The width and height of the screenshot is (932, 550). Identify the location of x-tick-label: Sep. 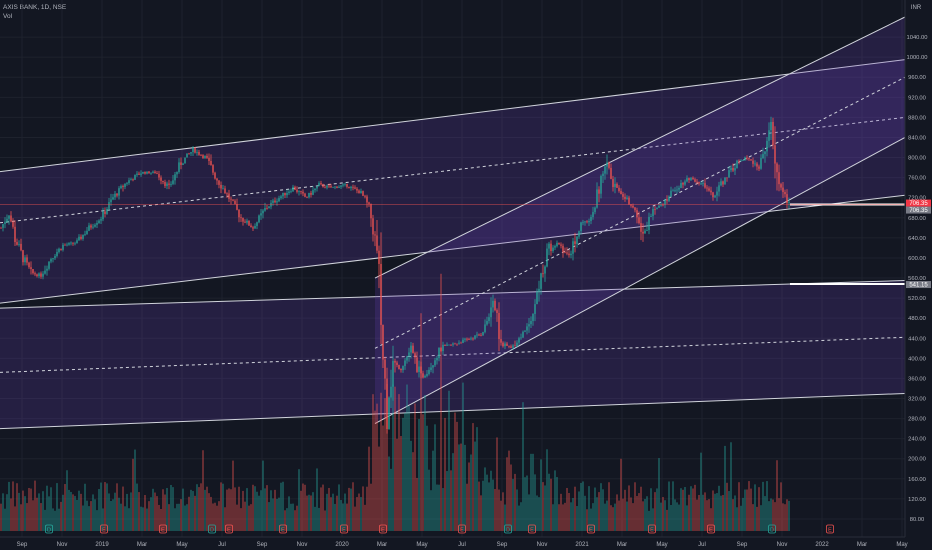
(742, 545).